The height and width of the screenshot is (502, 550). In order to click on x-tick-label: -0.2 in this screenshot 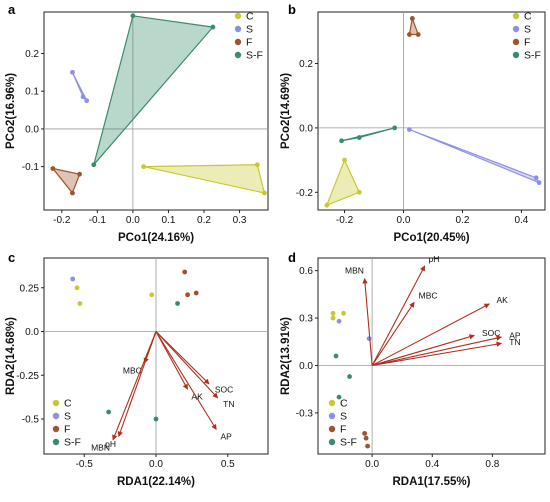, I will do `click(345, 220)`.